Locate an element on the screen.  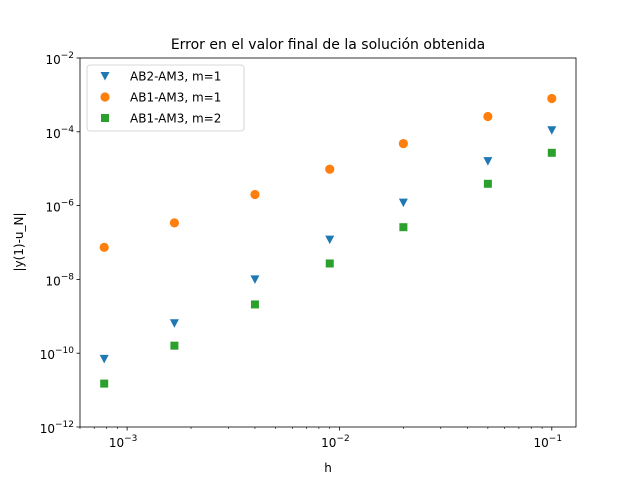
x-tick-label: 10⁻¹ is located at coordinates (548, 442).